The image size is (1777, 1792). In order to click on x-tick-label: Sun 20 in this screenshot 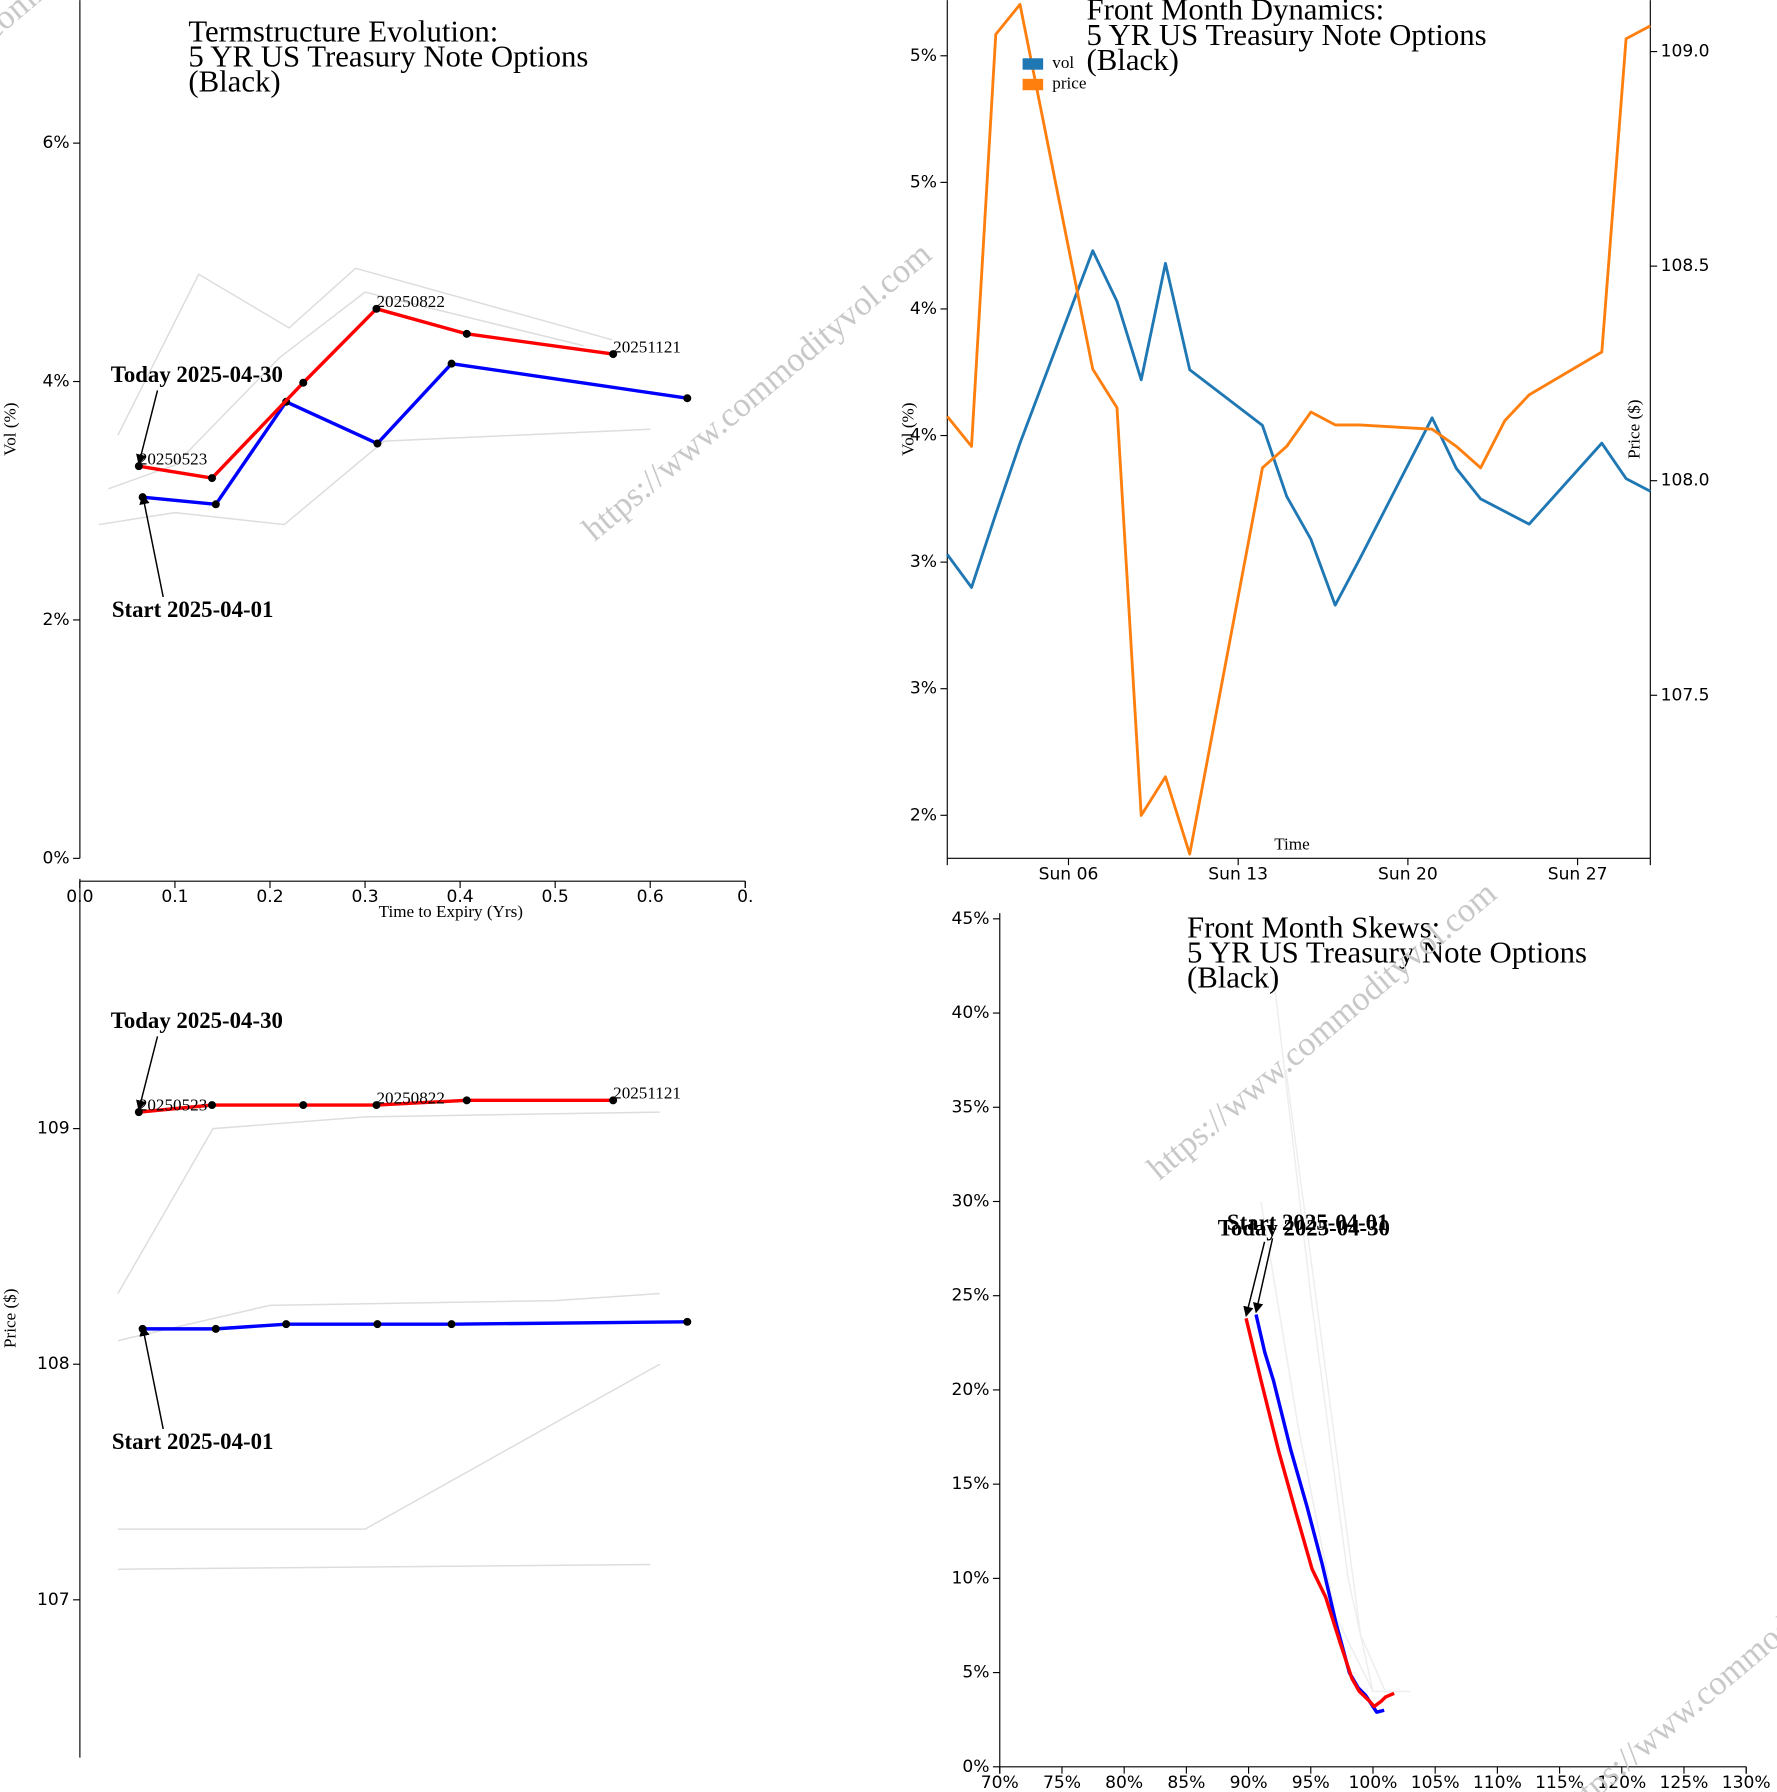, I will do `click(1408, 874)`.